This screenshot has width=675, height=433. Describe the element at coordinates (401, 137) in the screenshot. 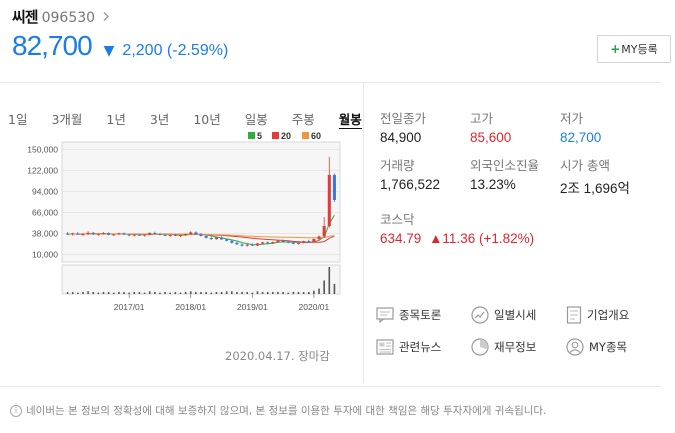

I see `prev-close-value: 84,900` at that location.